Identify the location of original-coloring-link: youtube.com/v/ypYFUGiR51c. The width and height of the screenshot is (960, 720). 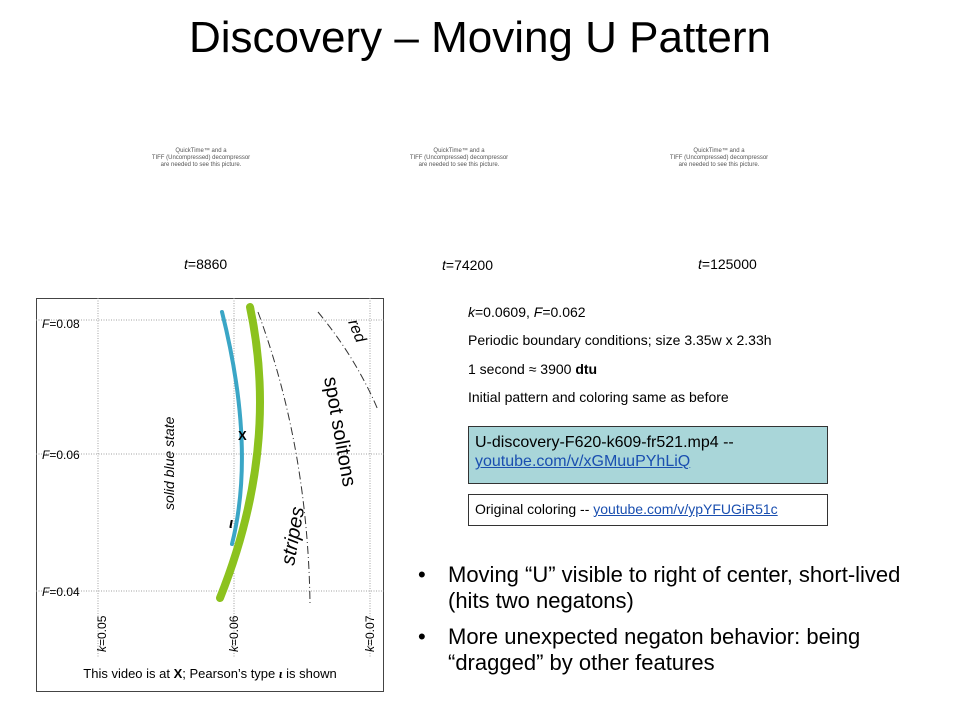
(685, 509).